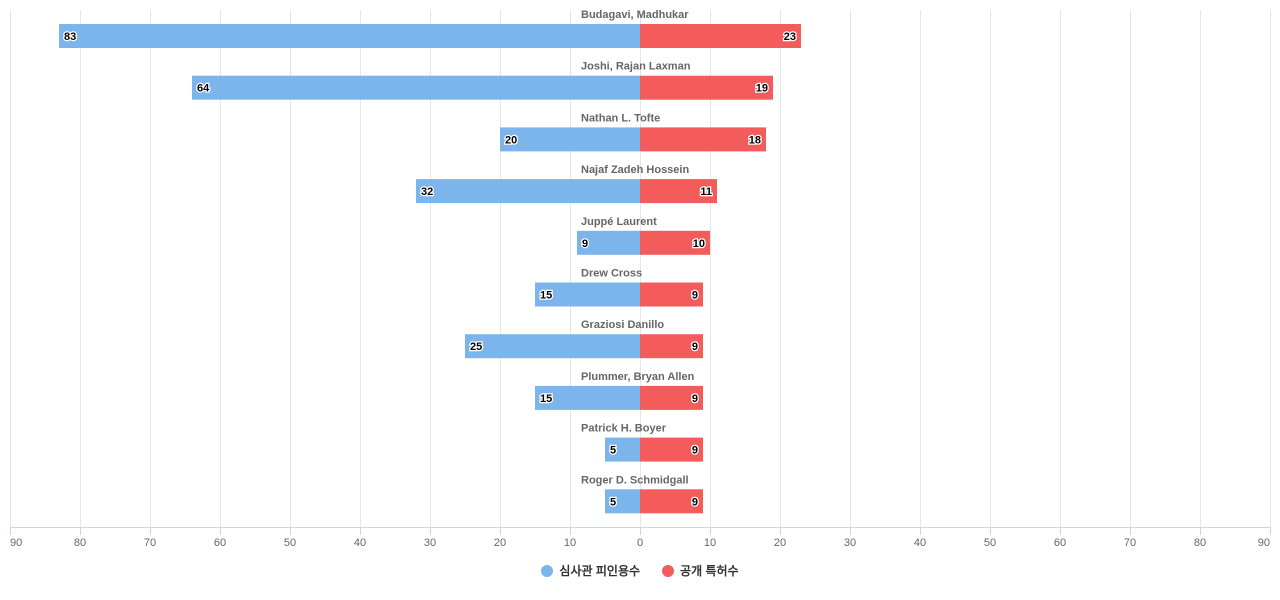 Image resolution: width=1280 pixels, height=600 pixels. Describe the element at coordinates (635, 480) in the screenshot. I see `category-label: Roger D. Schmidgall` at that location.